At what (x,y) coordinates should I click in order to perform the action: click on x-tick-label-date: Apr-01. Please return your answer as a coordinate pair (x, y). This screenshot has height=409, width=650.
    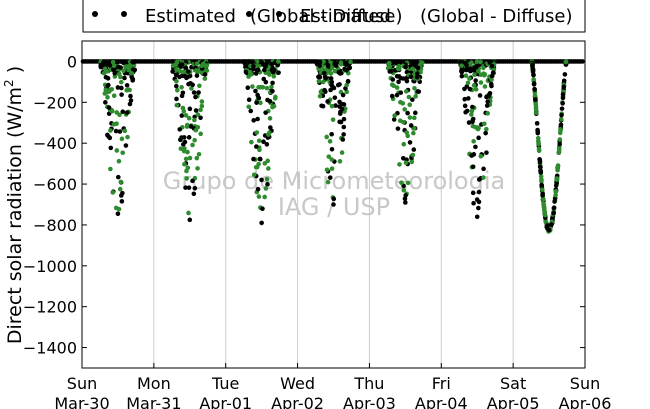
    Looking at the image, I should click on (225, 401).